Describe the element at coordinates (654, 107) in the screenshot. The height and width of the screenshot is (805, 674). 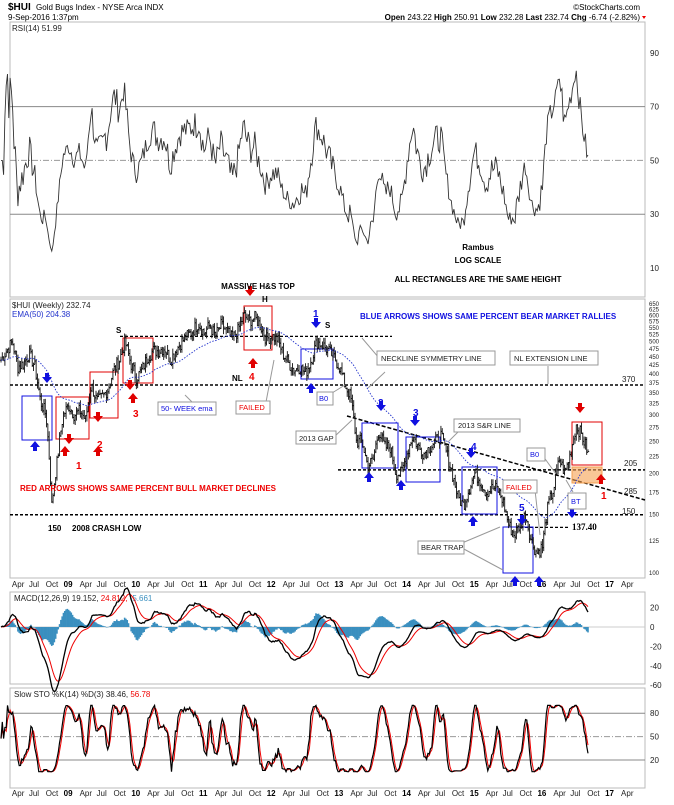
I see `rsi-tick-label: 70` at that location.